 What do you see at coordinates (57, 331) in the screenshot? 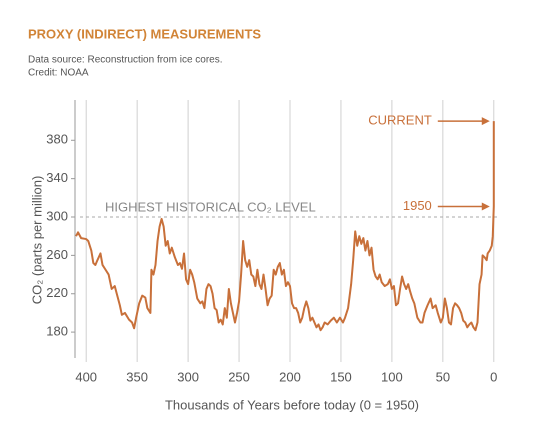
I see `y-tick-label: 180` at bounding box center [57, 331].